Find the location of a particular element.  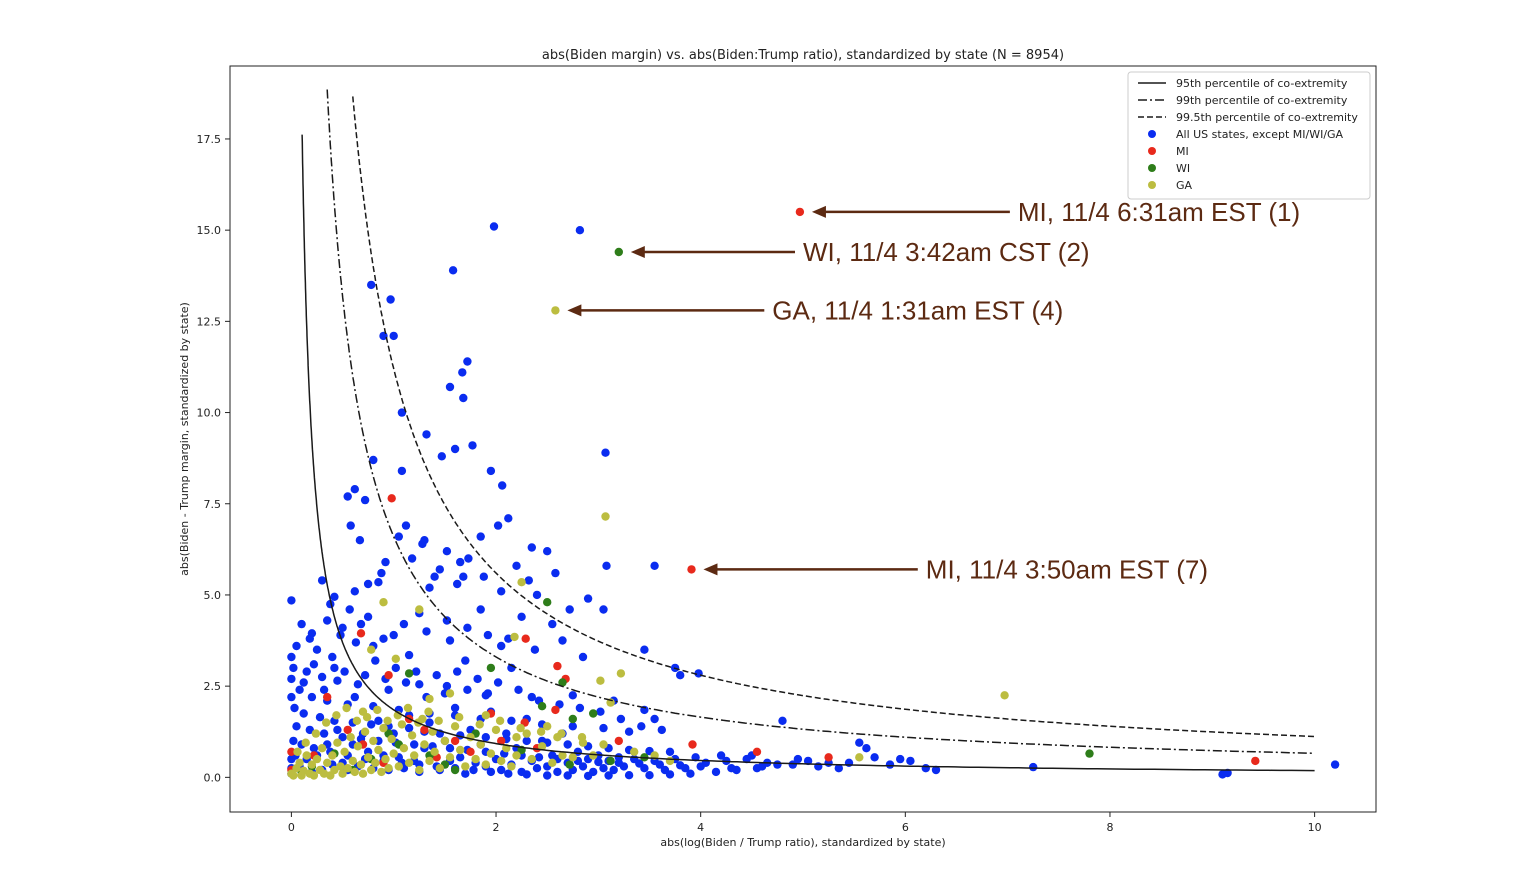

x-tick-label: 4 is located at coordinates (700, 827).